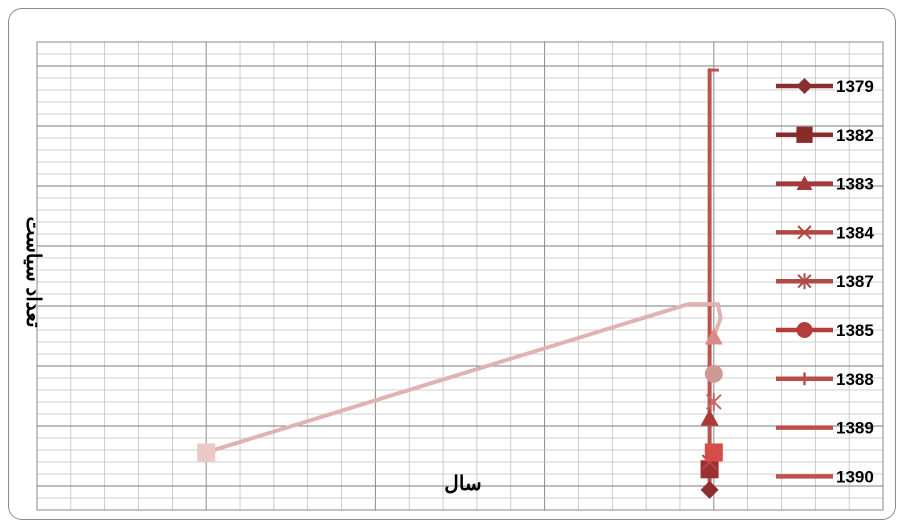 The image size is (907, 529). I want to click on legend-item-1379: 1379, so click(825, 86).